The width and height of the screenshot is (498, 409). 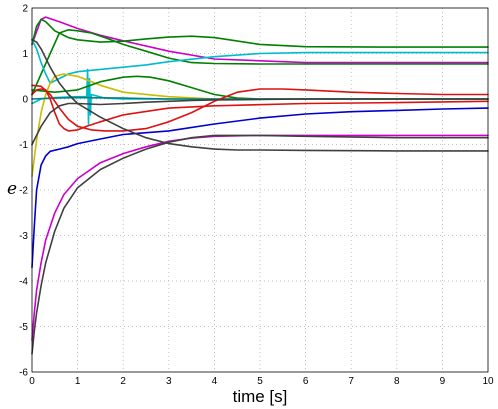 I want to click on y-tick-label: -5, so click(x=23, y=327).